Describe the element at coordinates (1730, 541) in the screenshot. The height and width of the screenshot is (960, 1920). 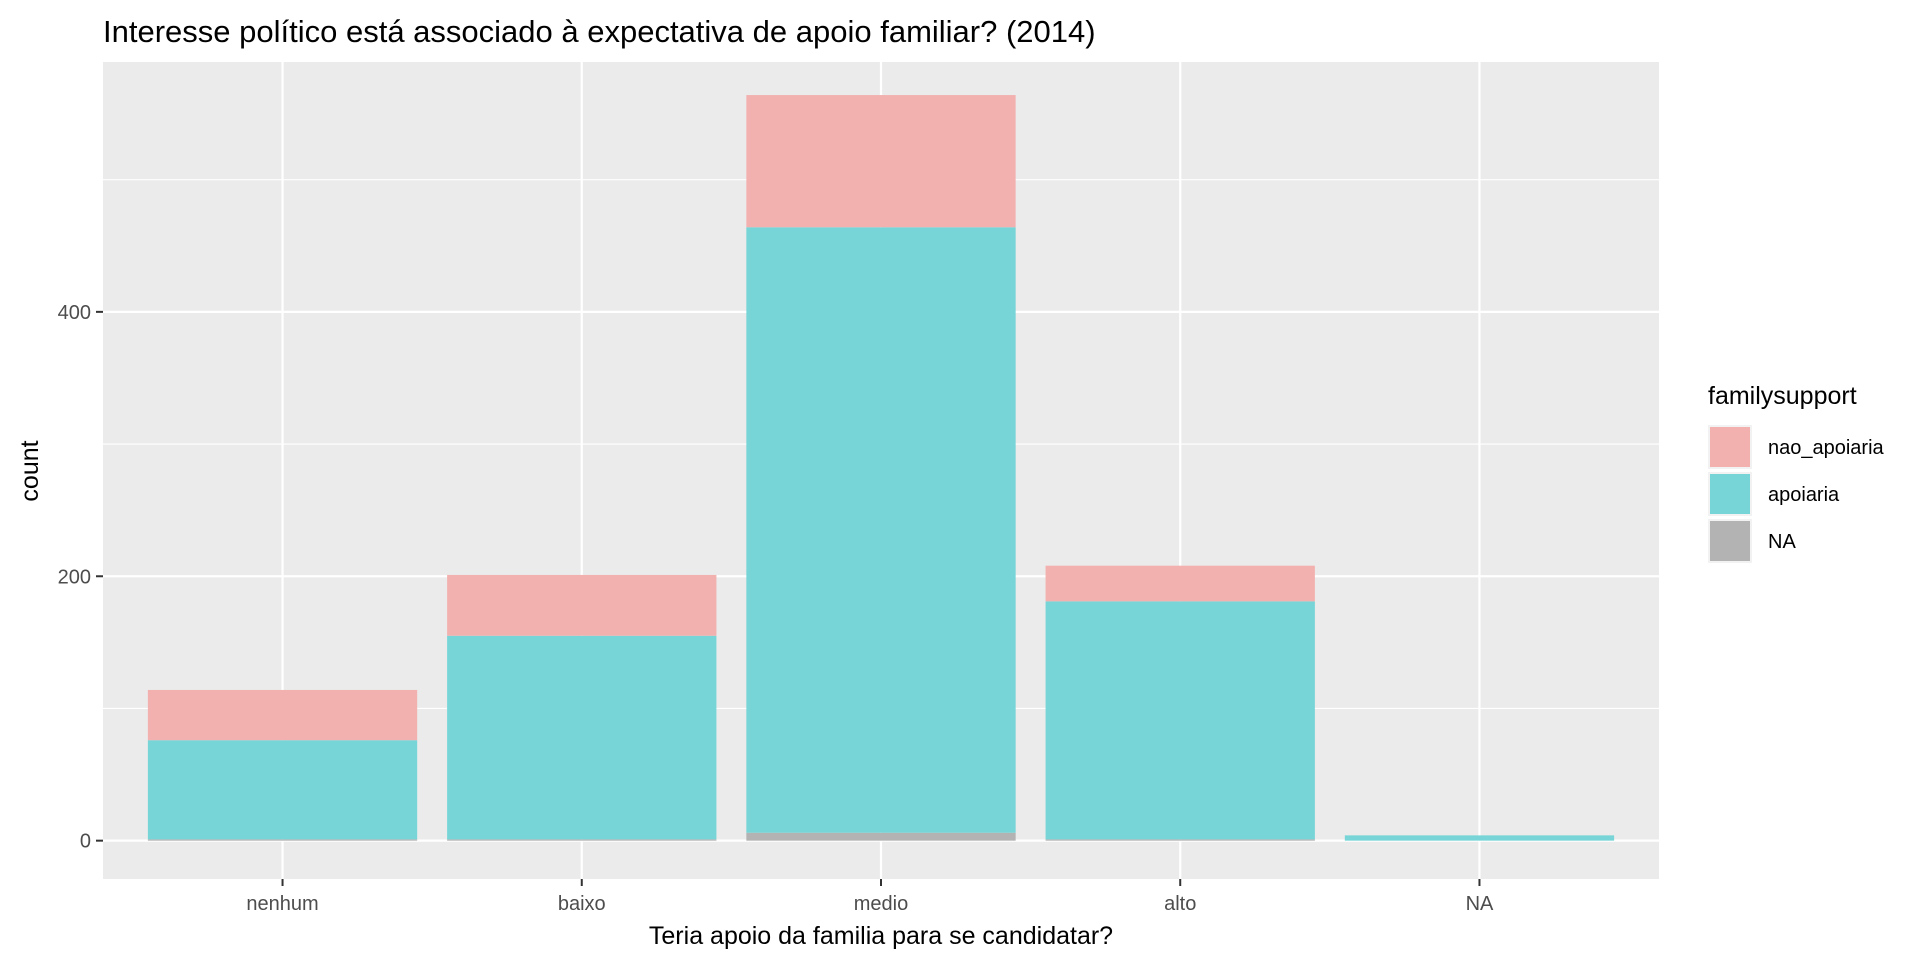
I see `legend-key-NA` at that location.